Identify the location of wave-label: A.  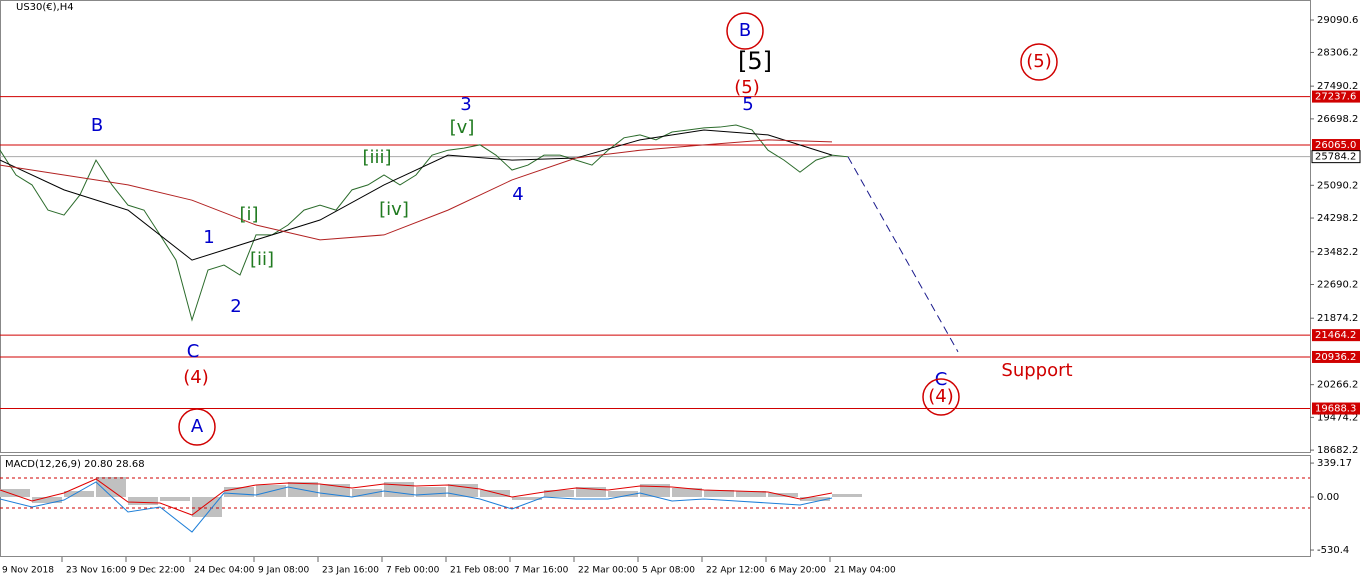
(197, 426).